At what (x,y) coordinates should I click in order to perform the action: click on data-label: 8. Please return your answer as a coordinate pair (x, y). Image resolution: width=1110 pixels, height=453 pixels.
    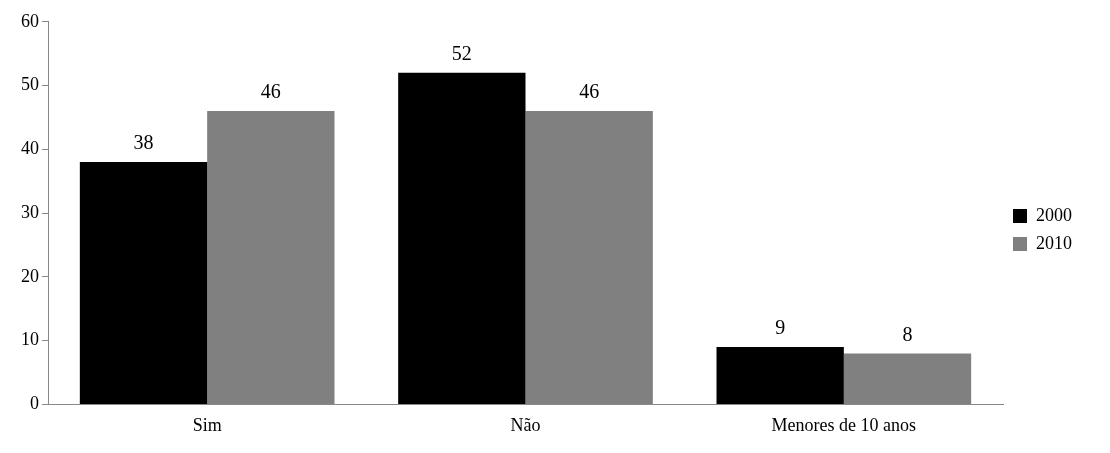
    Looking at the image, I should click on (907, 333).